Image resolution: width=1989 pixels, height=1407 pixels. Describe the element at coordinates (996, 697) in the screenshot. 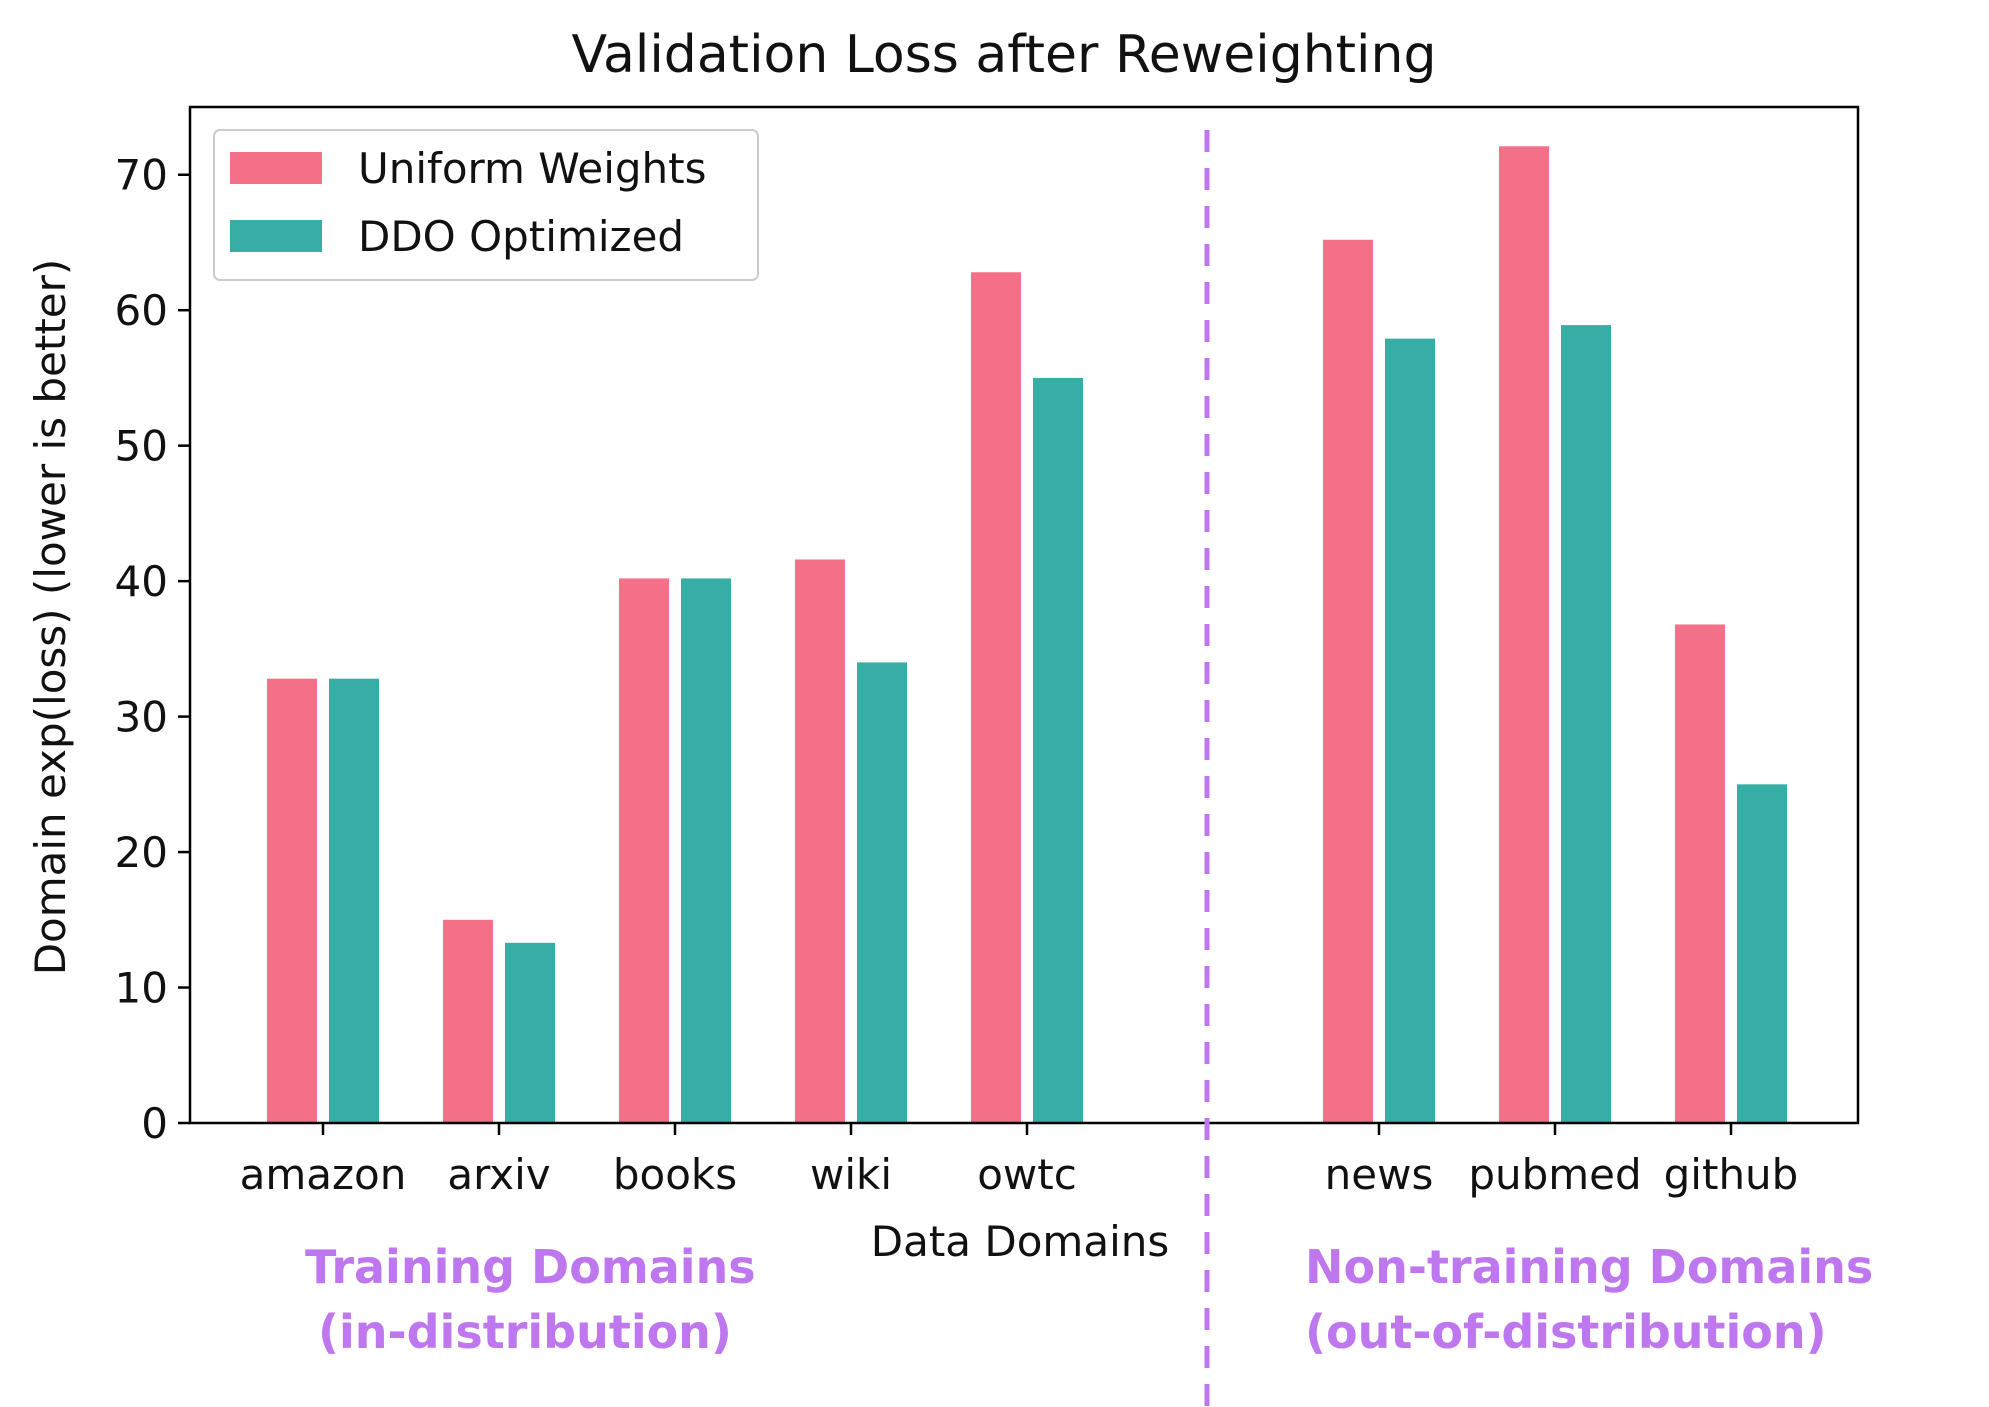

I see `bar-uniform-owtc` at that location.